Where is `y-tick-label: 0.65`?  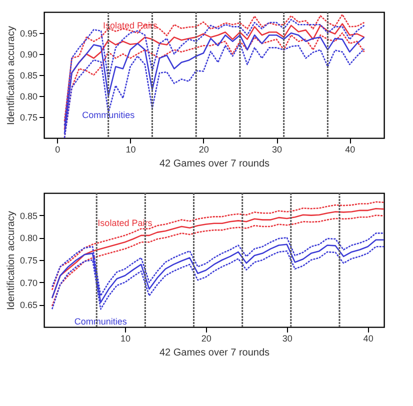
y-tick-label: 0.65 is located at coordinates (29, 305).